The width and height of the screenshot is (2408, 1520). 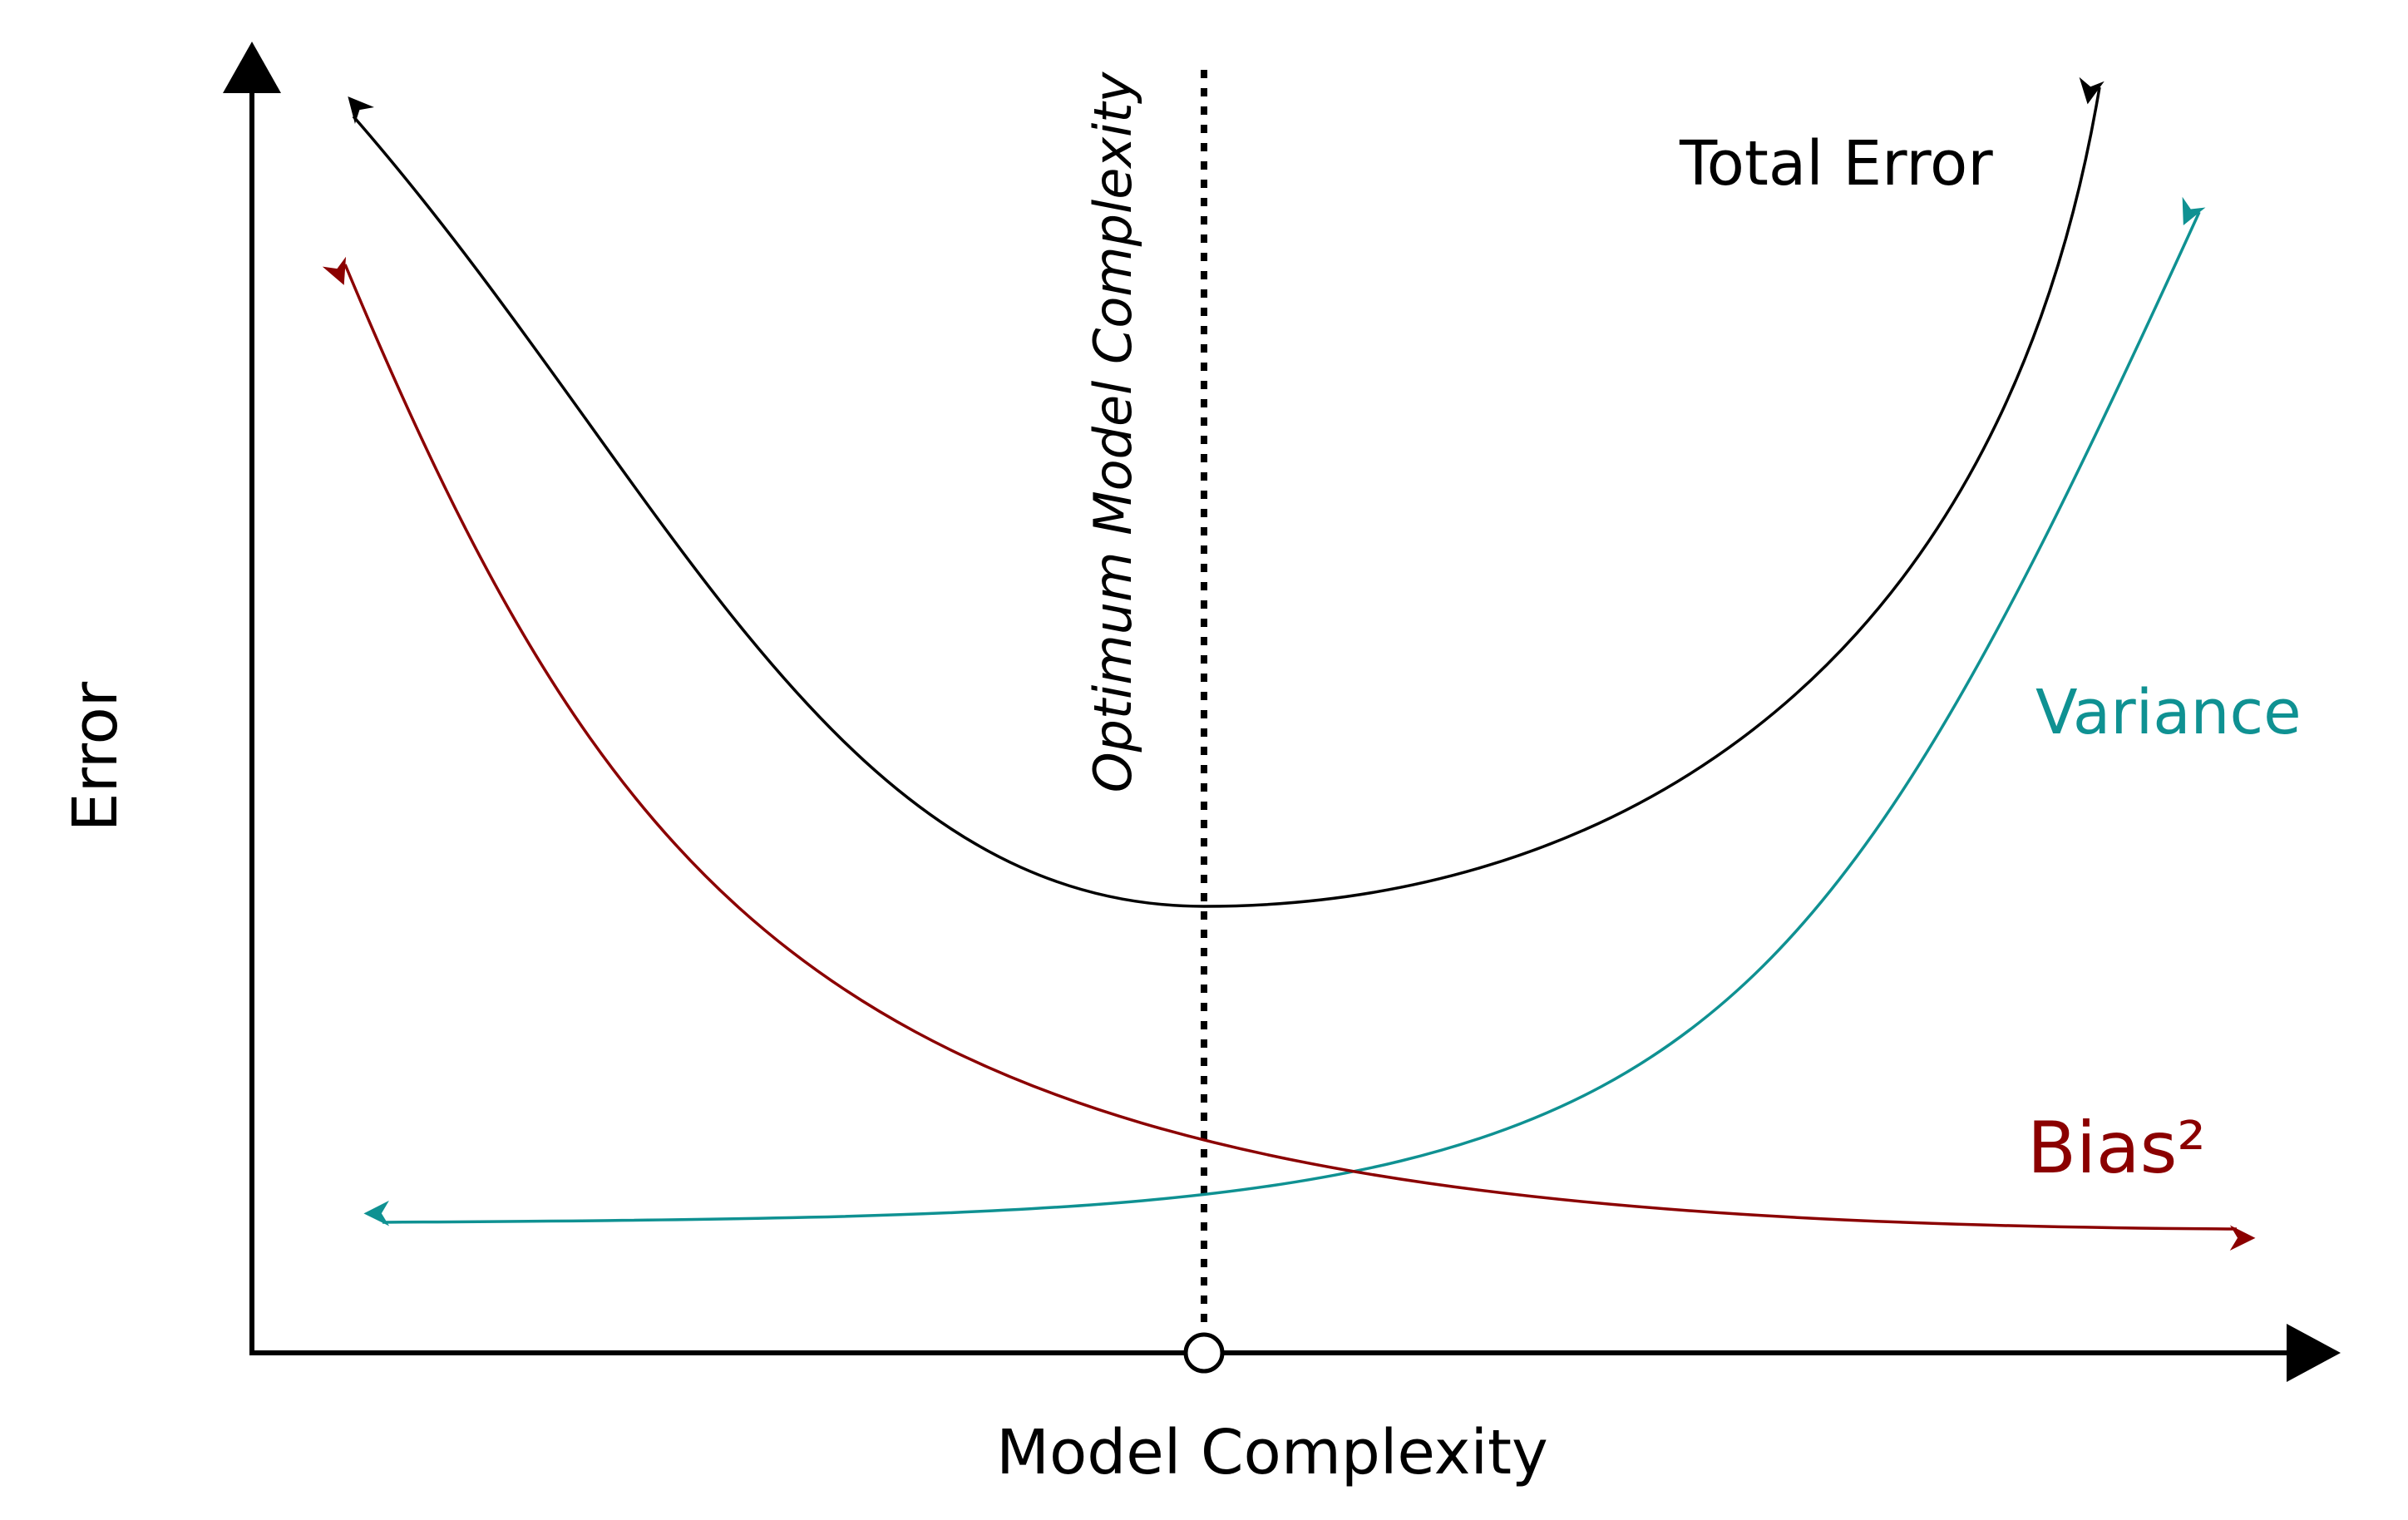 I want to click on optimum-marker-circle, so click(x=1204, y=1353).